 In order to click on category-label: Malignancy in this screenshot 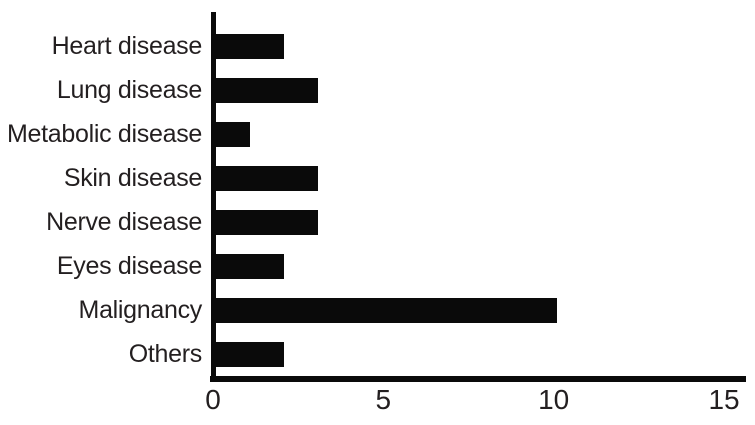, I will do `click(140, 309)`.